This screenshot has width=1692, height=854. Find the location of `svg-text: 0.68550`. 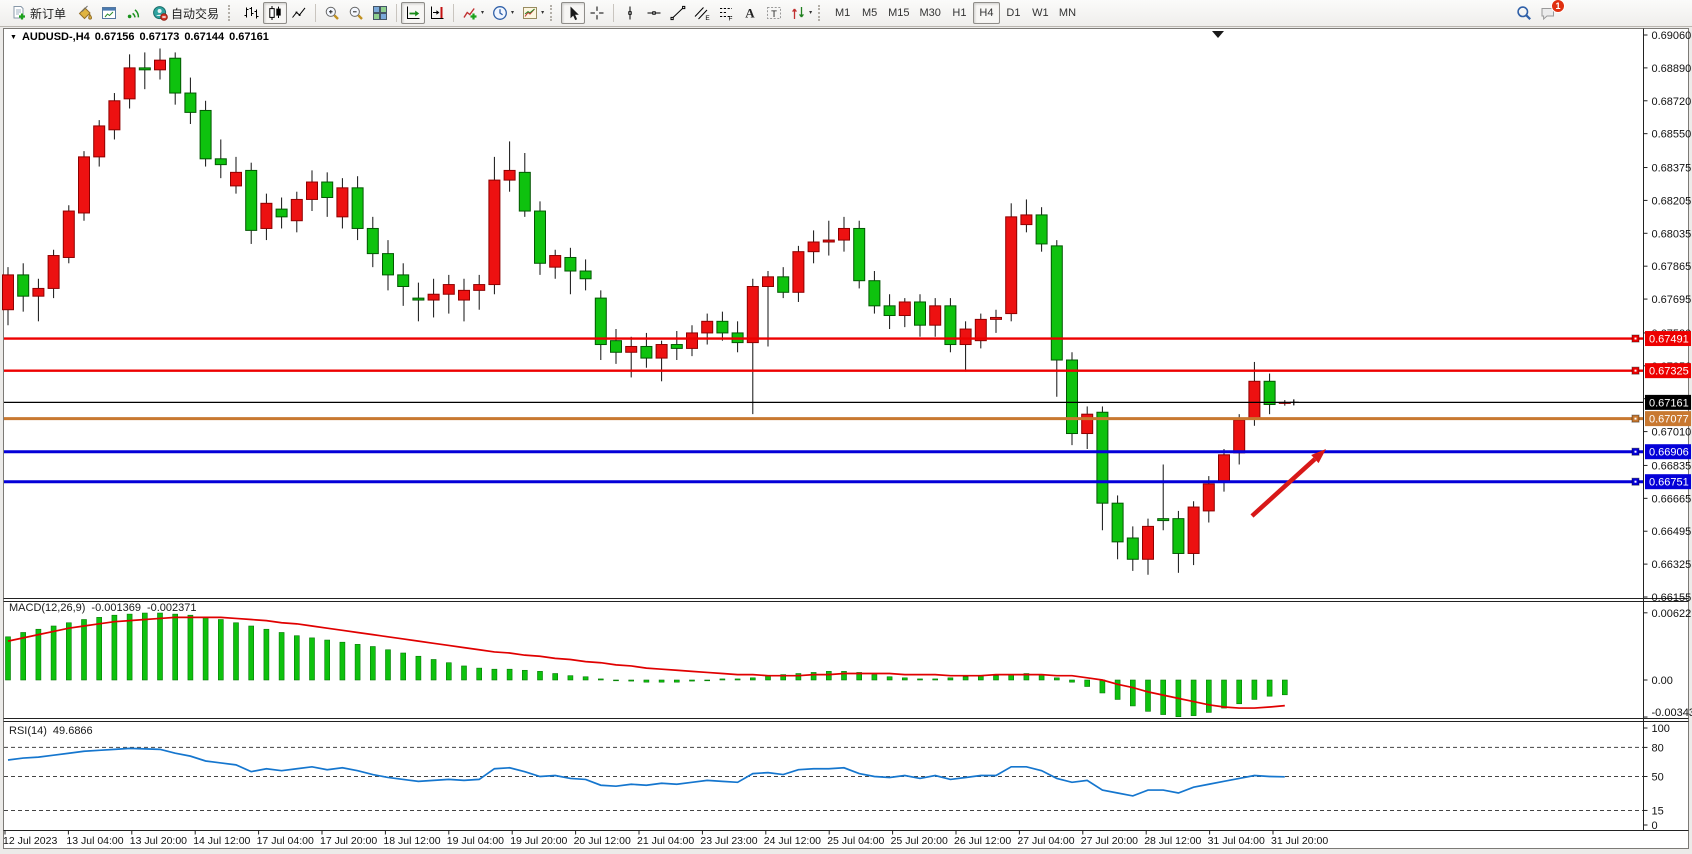

svg-text: 0.68550 is located at coordinates (1672, 135).